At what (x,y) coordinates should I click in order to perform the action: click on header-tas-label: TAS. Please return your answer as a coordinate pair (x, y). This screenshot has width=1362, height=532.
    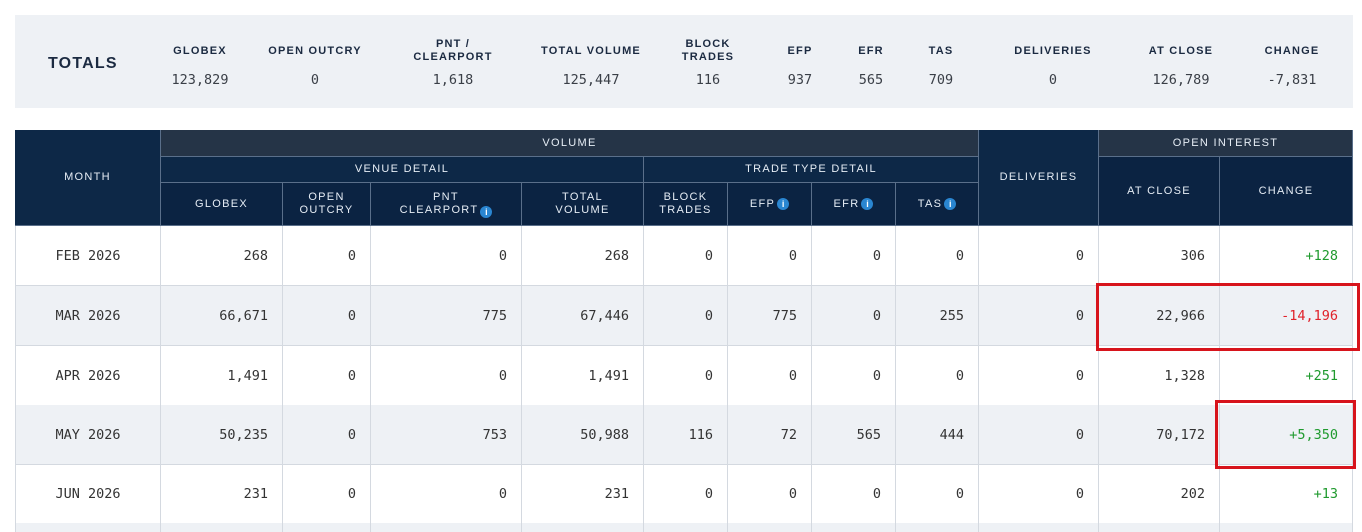
    Looking at the image, I should click on (930, 203).